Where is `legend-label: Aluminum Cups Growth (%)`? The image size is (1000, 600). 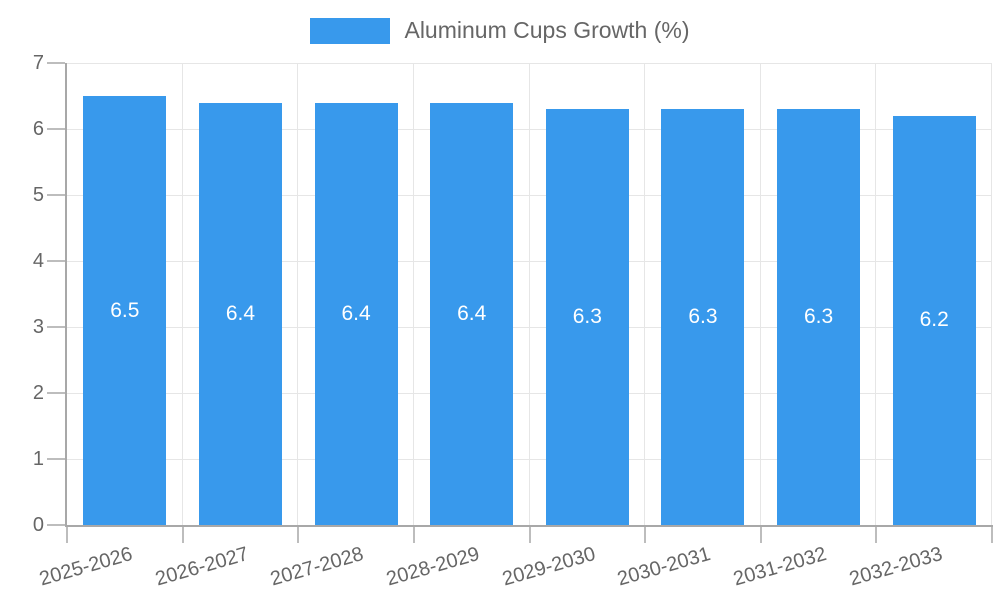
legend-label: Aluminum Cups Growth (%) is located at coordinates (547, 30).